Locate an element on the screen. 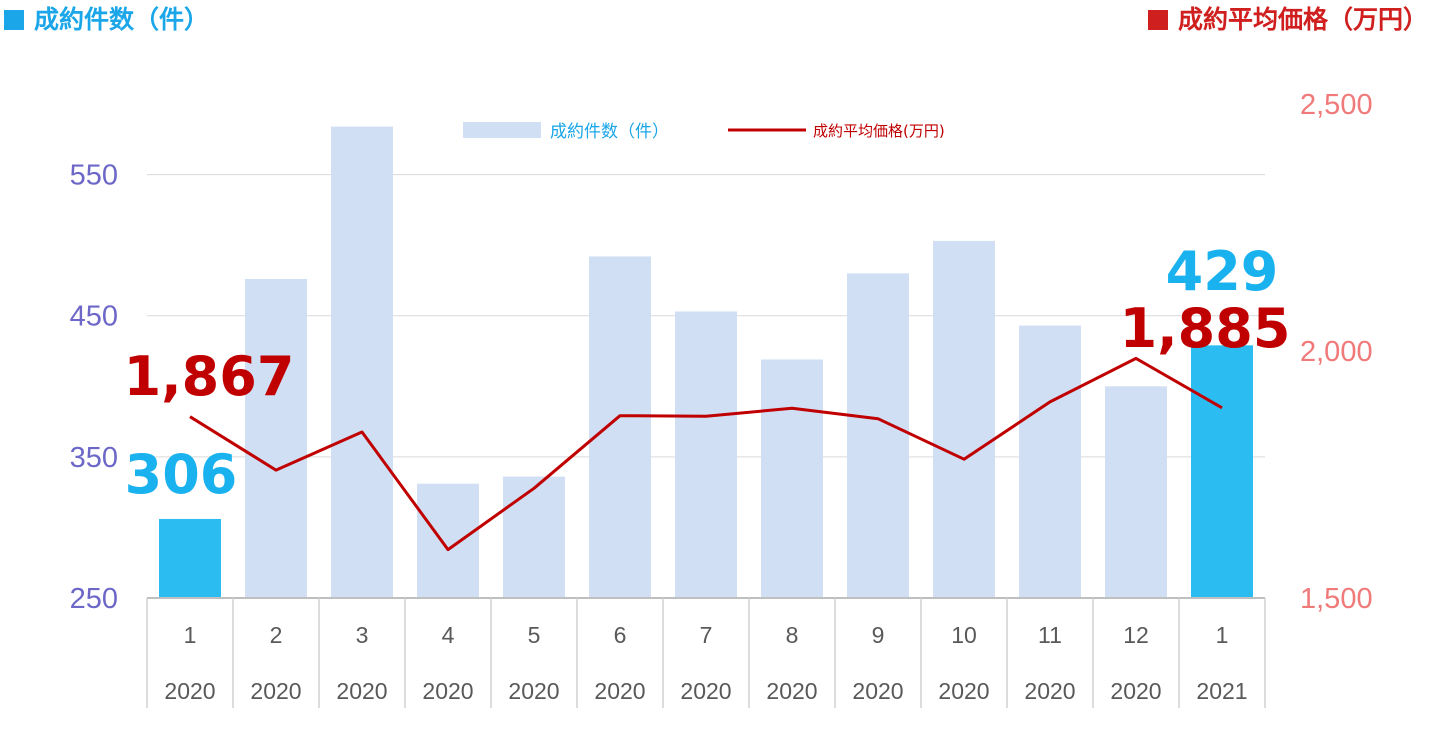 The height and width of the screenshot is (738, 1440). x-tick-year: 2021 is located at coordinates (1221, 691).